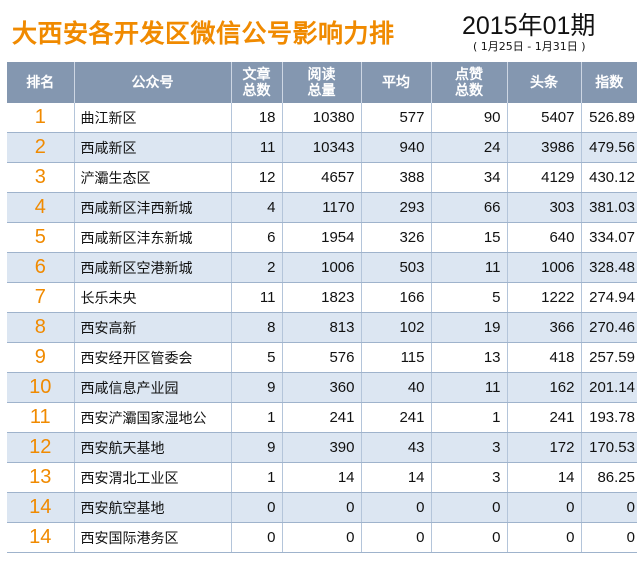 Image resolution: width=640 pixels, height=564 pixels. What do you see at coordinates (396, 237) in the screenshot?
I see `average-cell: 326` at bounding box center [396, 237].